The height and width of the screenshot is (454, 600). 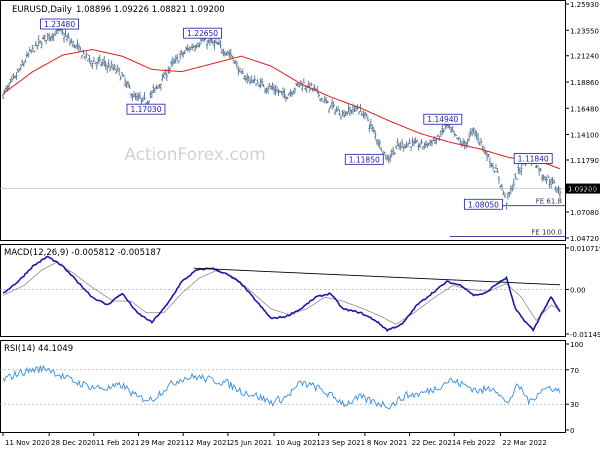 I want to click on svg-text: 1.11850, so click(x=364, y=159).